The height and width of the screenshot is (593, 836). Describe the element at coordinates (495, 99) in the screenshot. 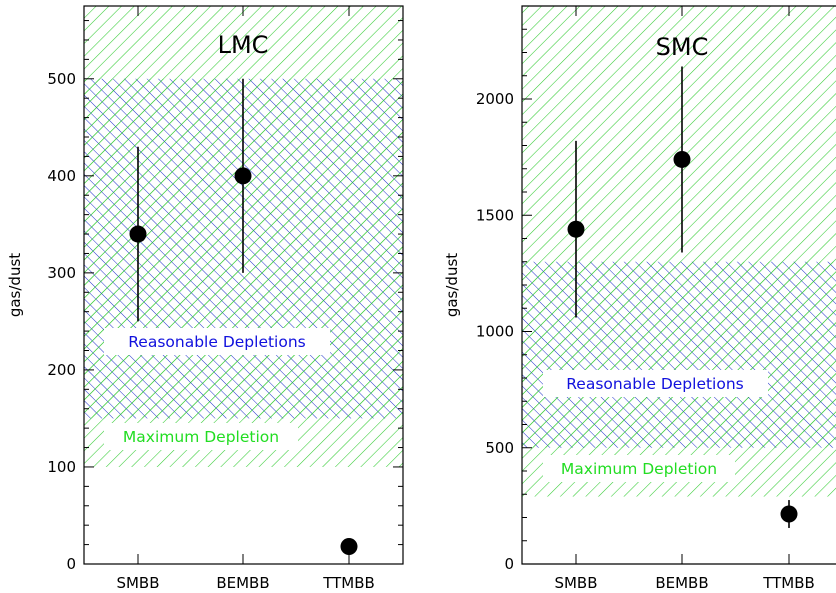

I see `y-tick-label: 2000` at that location.